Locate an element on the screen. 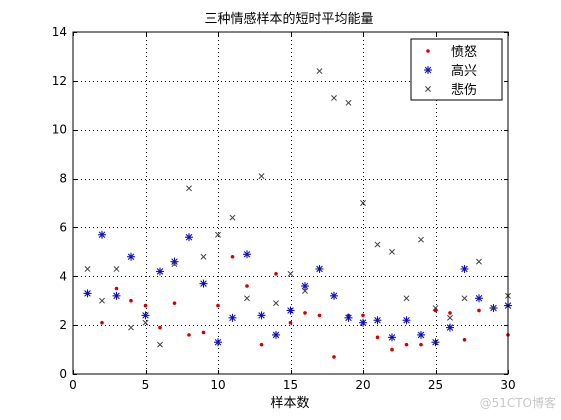 This screenshot has width=561, height=420. x-tick-label: 20 is located at coordinates (362, 385).